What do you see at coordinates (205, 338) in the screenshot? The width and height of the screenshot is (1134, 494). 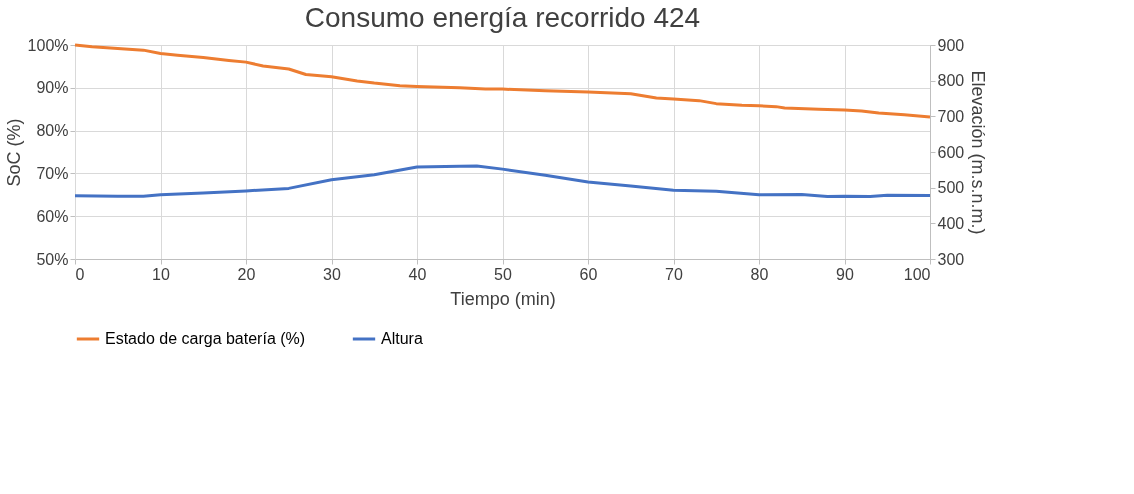 I see `legend-label: Estado de carga batería (%)` at bounding box center [205, 338].